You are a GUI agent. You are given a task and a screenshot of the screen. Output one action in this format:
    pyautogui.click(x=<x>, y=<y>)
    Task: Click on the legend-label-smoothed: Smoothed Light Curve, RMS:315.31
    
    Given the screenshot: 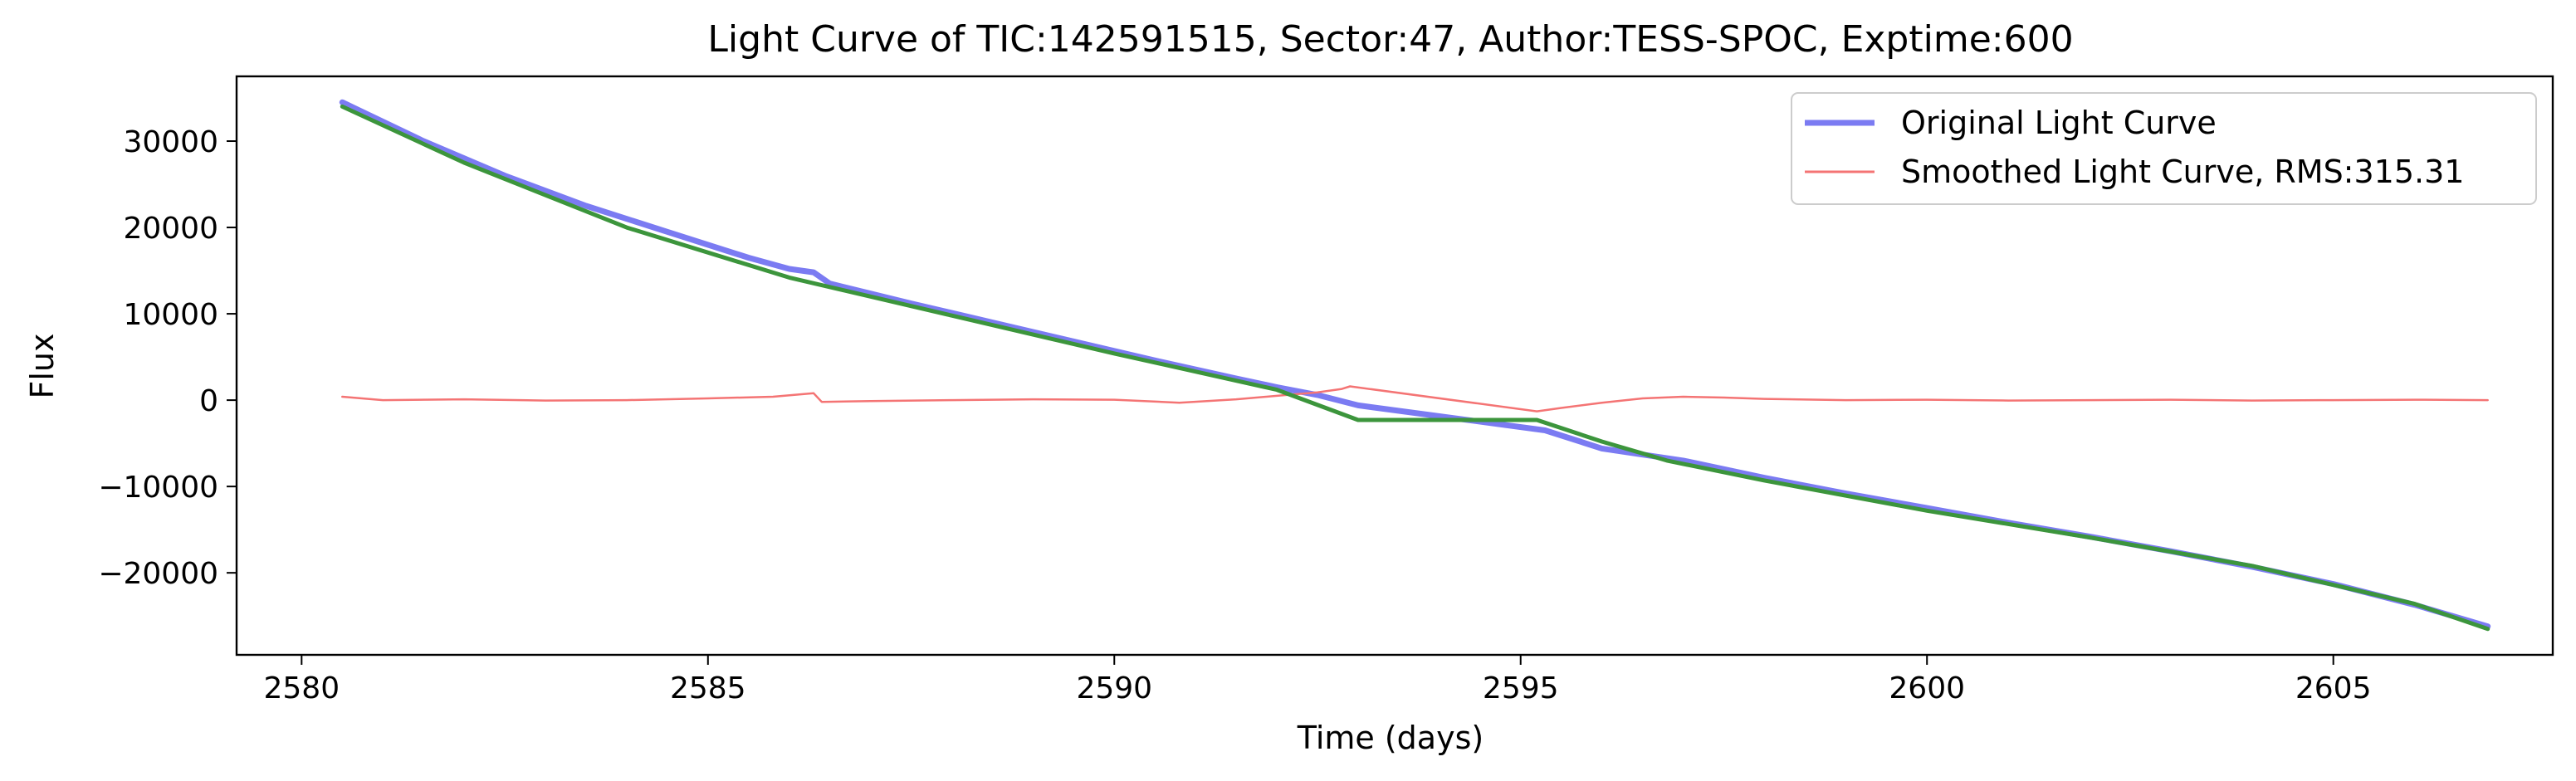 What is the action you would take?
    pyautogui.click(x=2182, y=172)
    